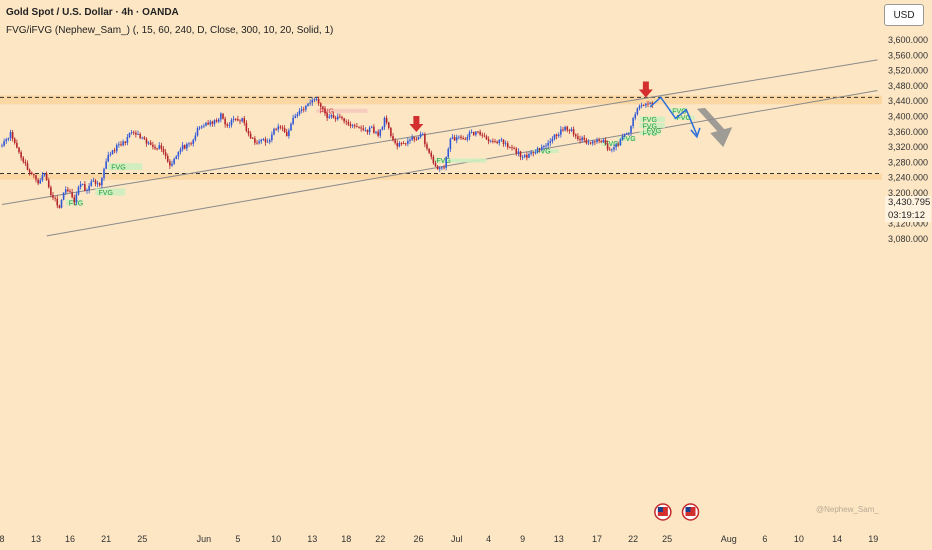 This screenshot has height=550, width=932. I want to click on x-tick-label: 9, so click(522, 539).